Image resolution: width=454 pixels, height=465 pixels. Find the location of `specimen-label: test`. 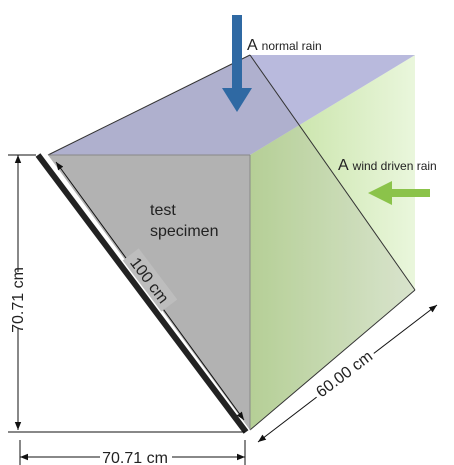

specimen-label: test is located at coordinates (163, 210).